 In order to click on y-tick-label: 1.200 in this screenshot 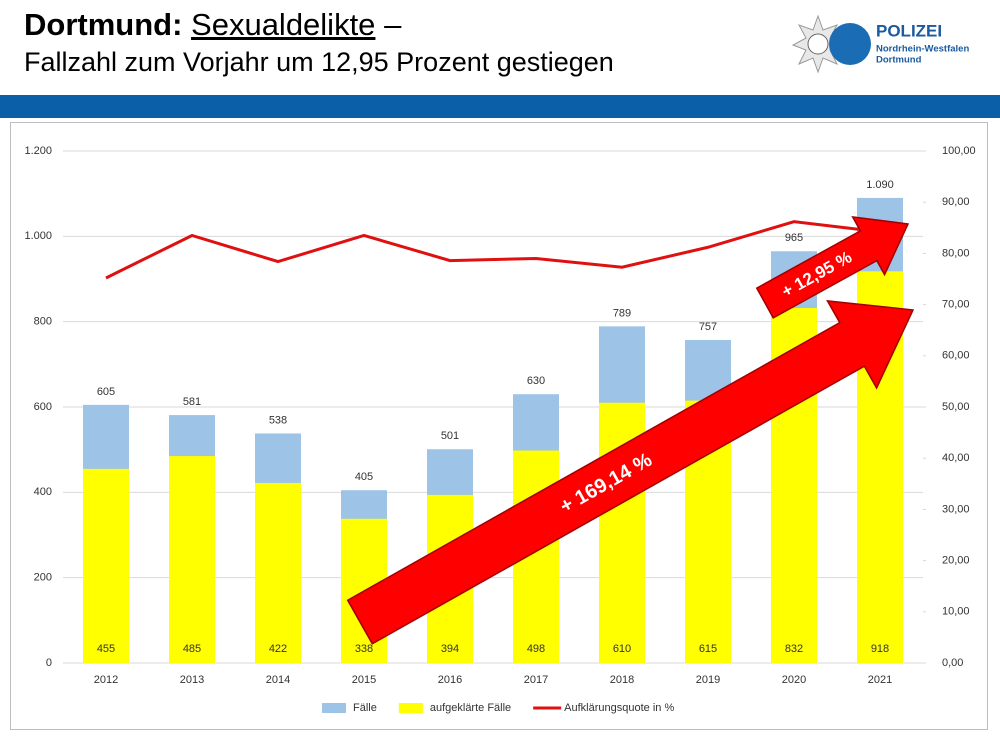, I will do `click(38, 151)`.